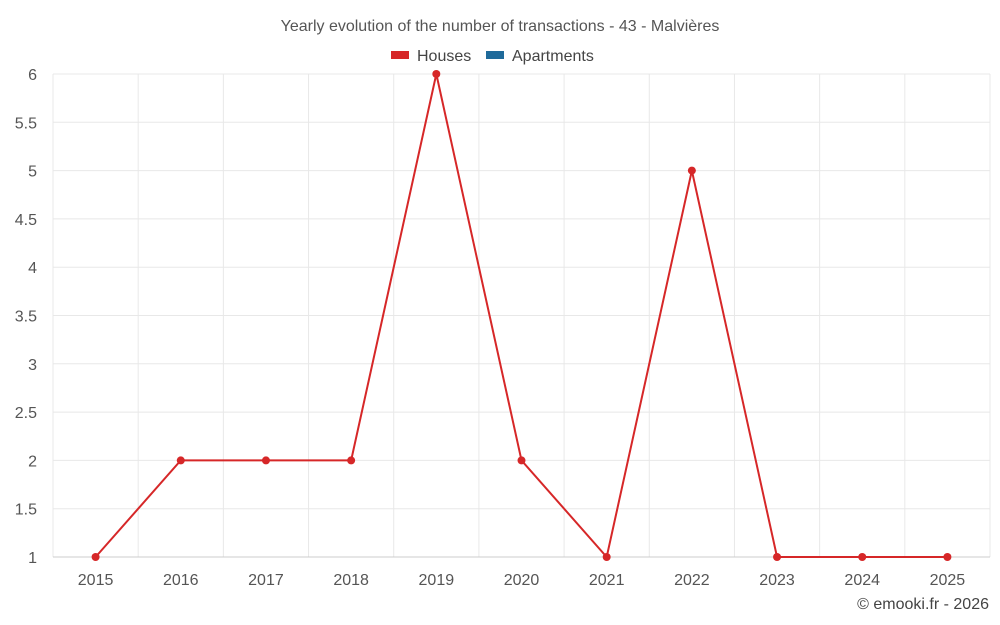 The image size is (1000, 625). I want to click on x-tick-label: 2015, so click(96, 580).